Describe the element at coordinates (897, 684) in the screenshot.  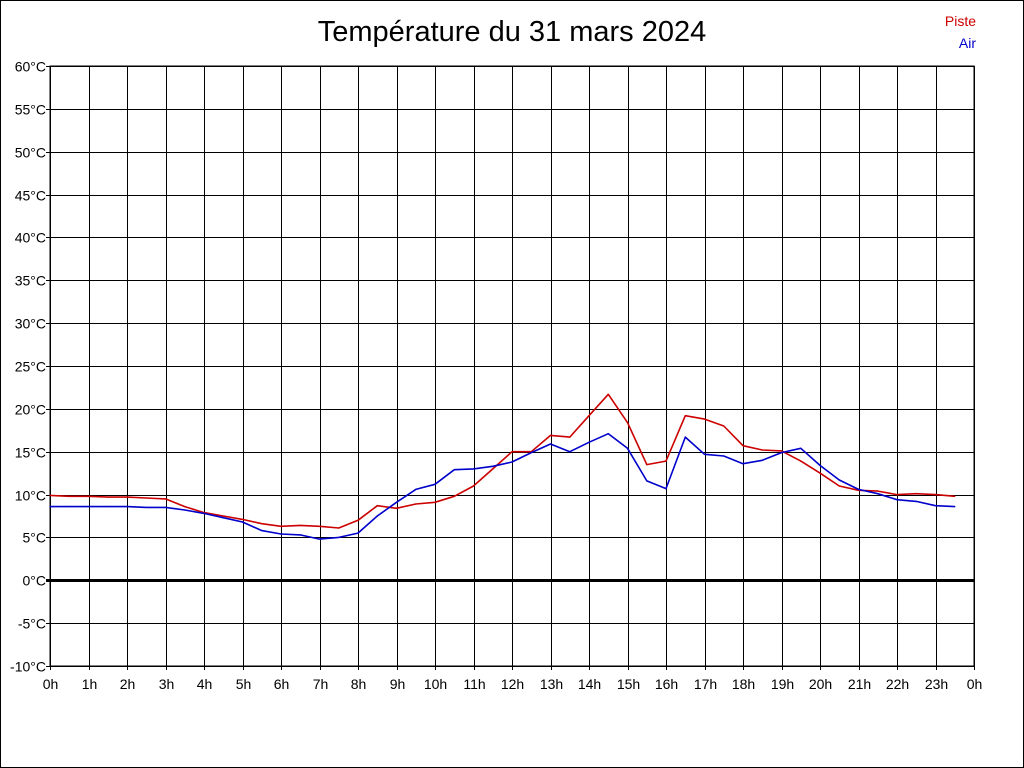
I see `x-tick-label: 22h` at that location.